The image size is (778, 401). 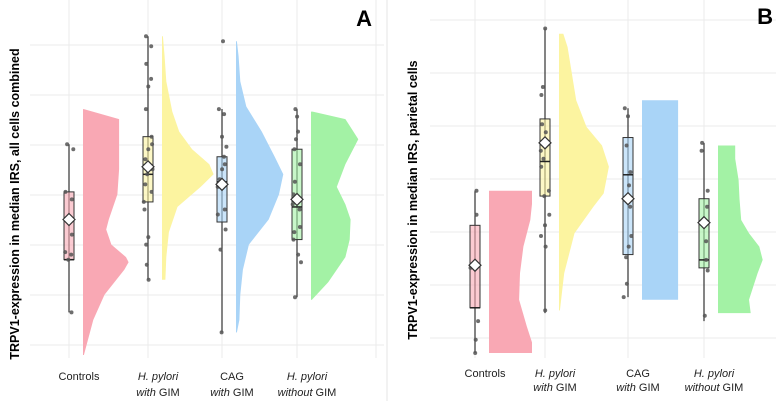 I want to click on panel-a-letter: A, so click(x=364, y=18).